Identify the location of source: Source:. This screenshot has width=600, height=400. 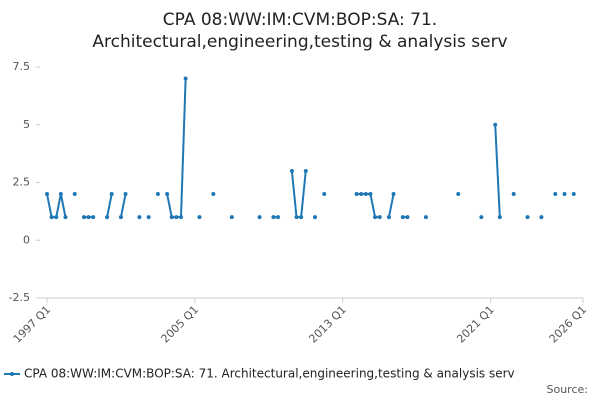
(568, 389).